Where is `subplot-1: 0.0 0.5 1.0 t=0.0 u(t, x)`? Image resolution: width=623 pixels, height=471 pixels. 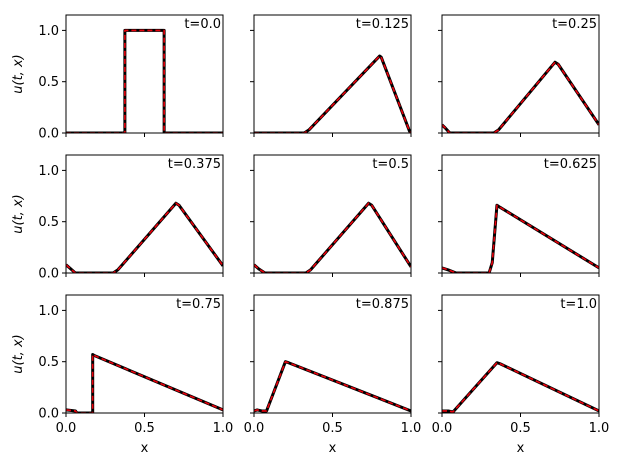
subplot-1: 0.0 0.5 1.0 t=0.0 u(t, x) is located at coordinates (117, 78).